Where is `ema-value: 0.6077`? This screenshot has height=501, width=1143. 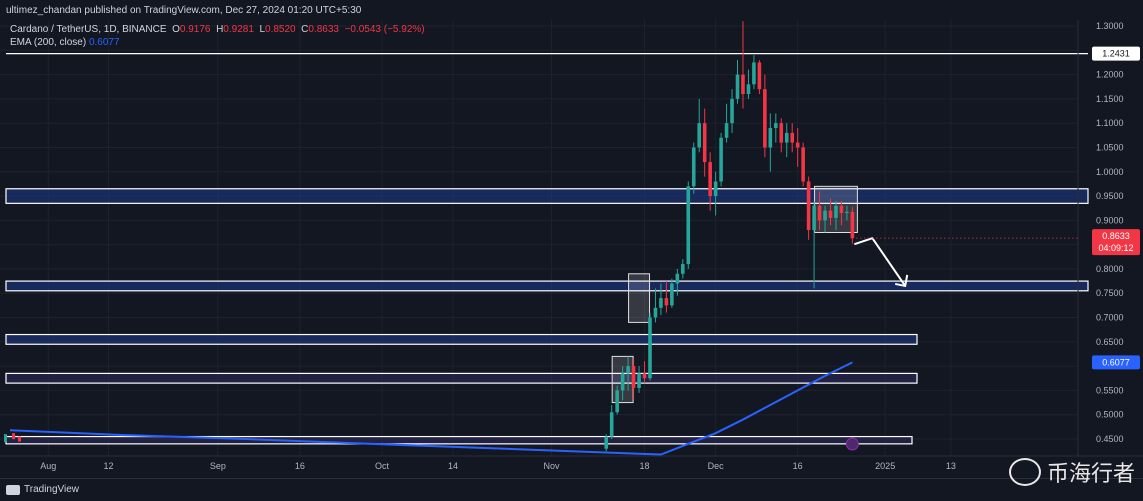
ema-value: 0.6077 is located at coordinates (104, 42).